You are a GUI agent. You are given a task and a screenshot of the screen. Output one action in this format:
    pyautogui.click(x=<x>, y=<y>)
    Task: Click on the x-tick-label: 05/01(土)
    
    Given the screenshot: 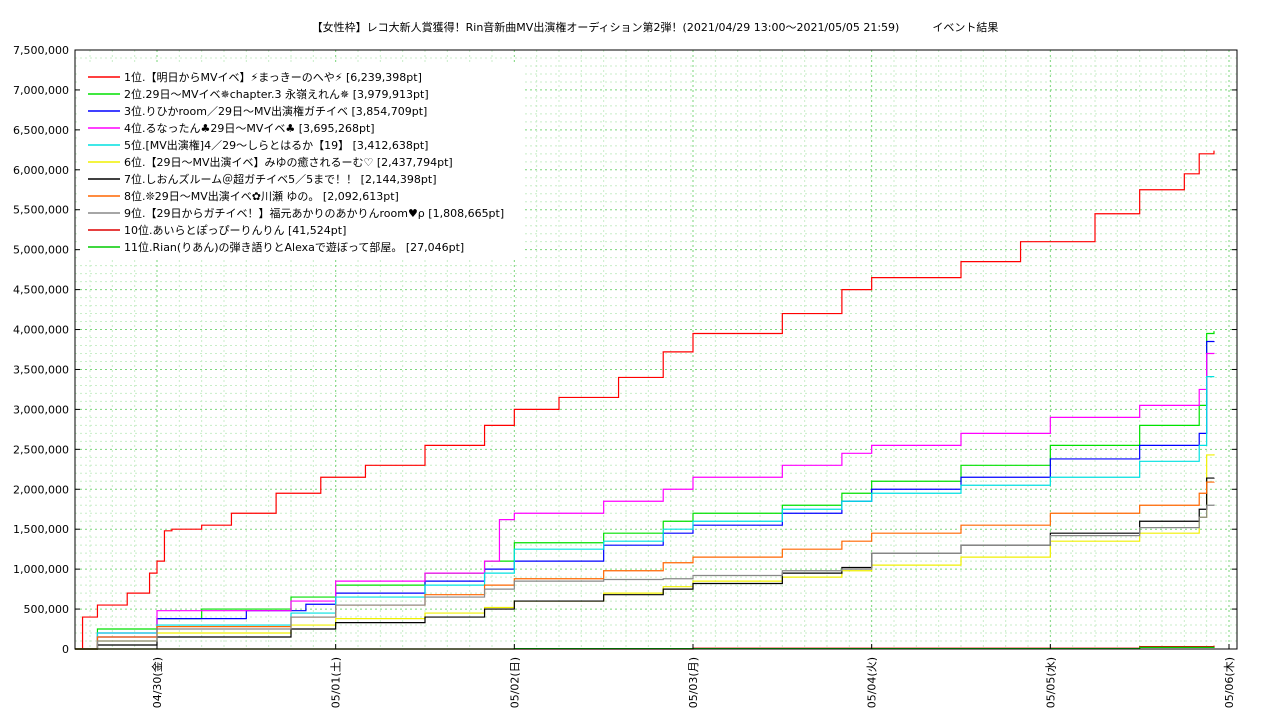 What is the action you would take?
    pyautogui.click(x=336, y=682)
    